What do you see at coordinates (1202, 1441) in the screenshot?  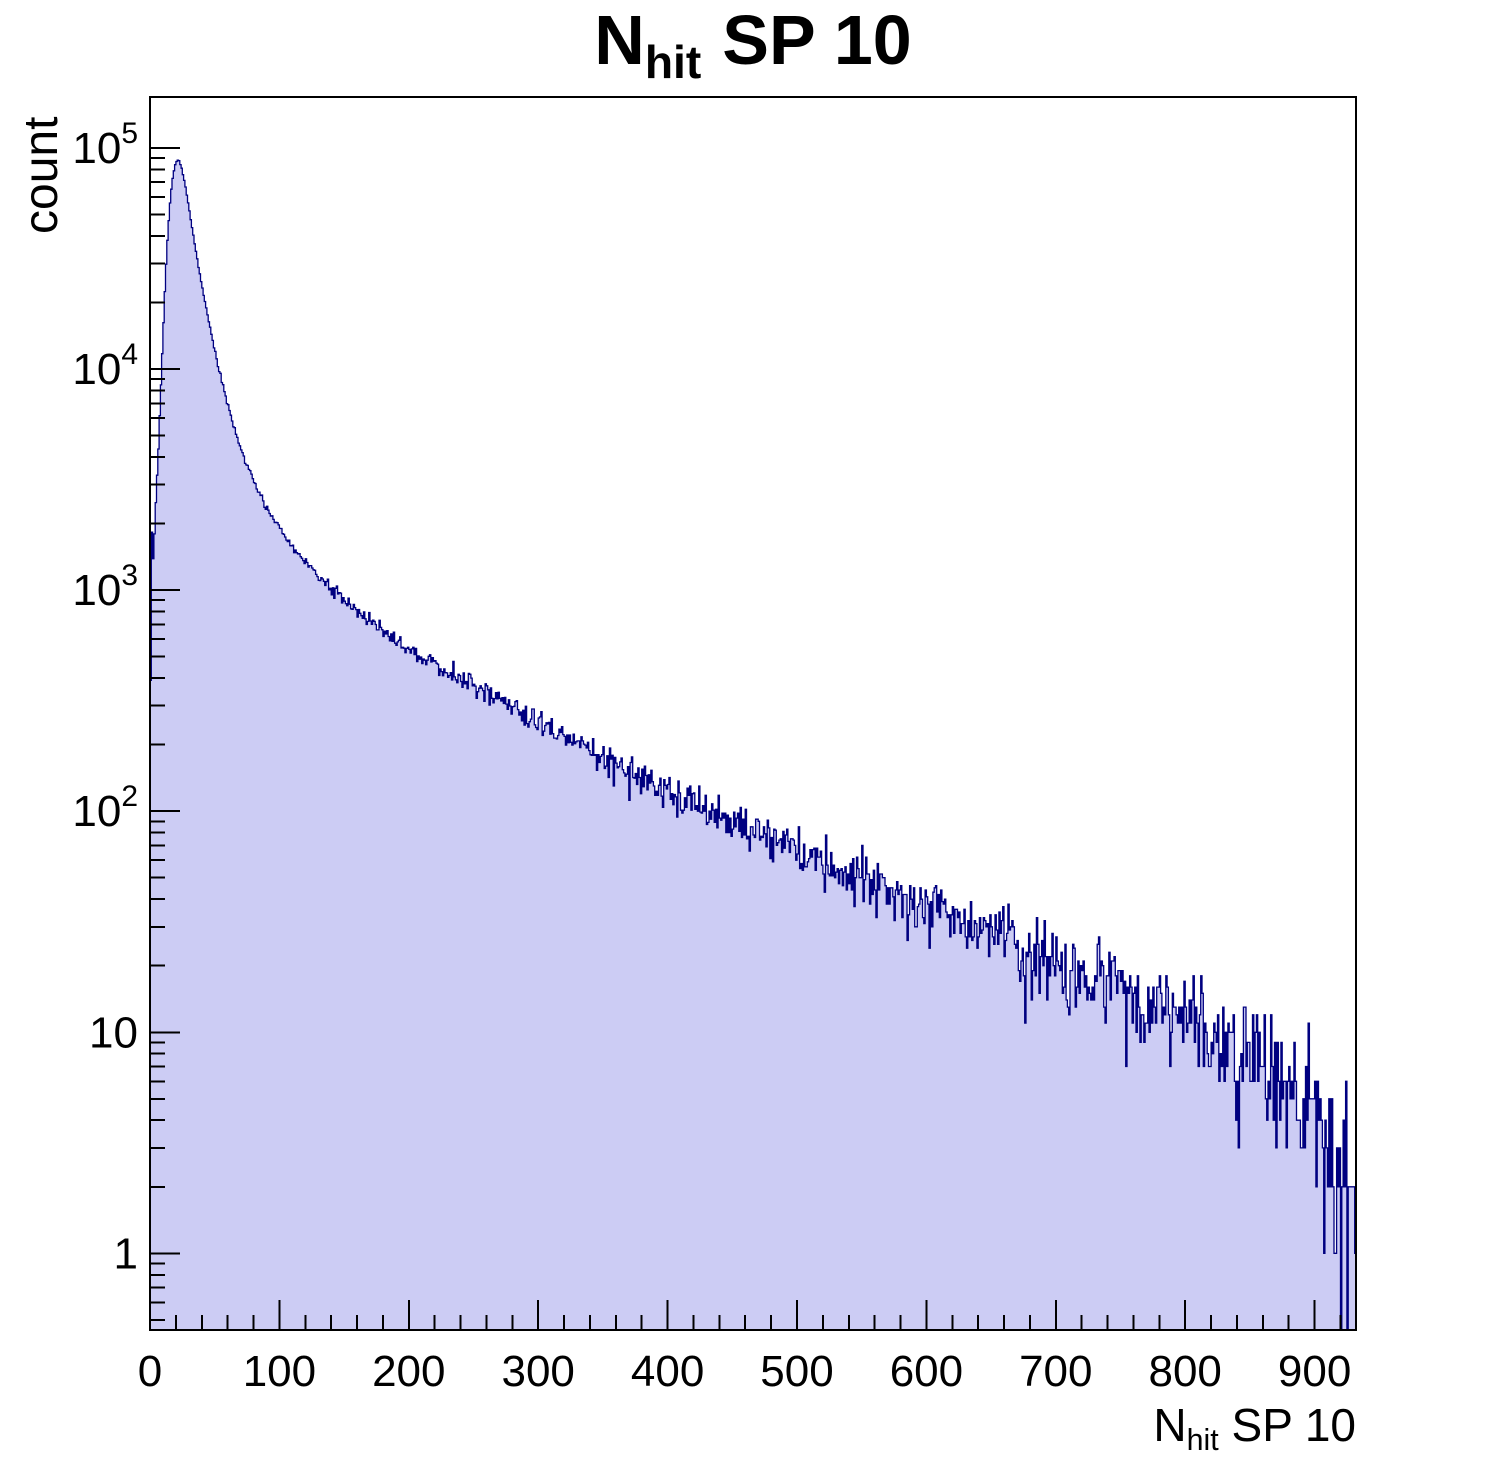 I see `x-axis-title-subscript: hit` at bounding box center [1202, 1441].